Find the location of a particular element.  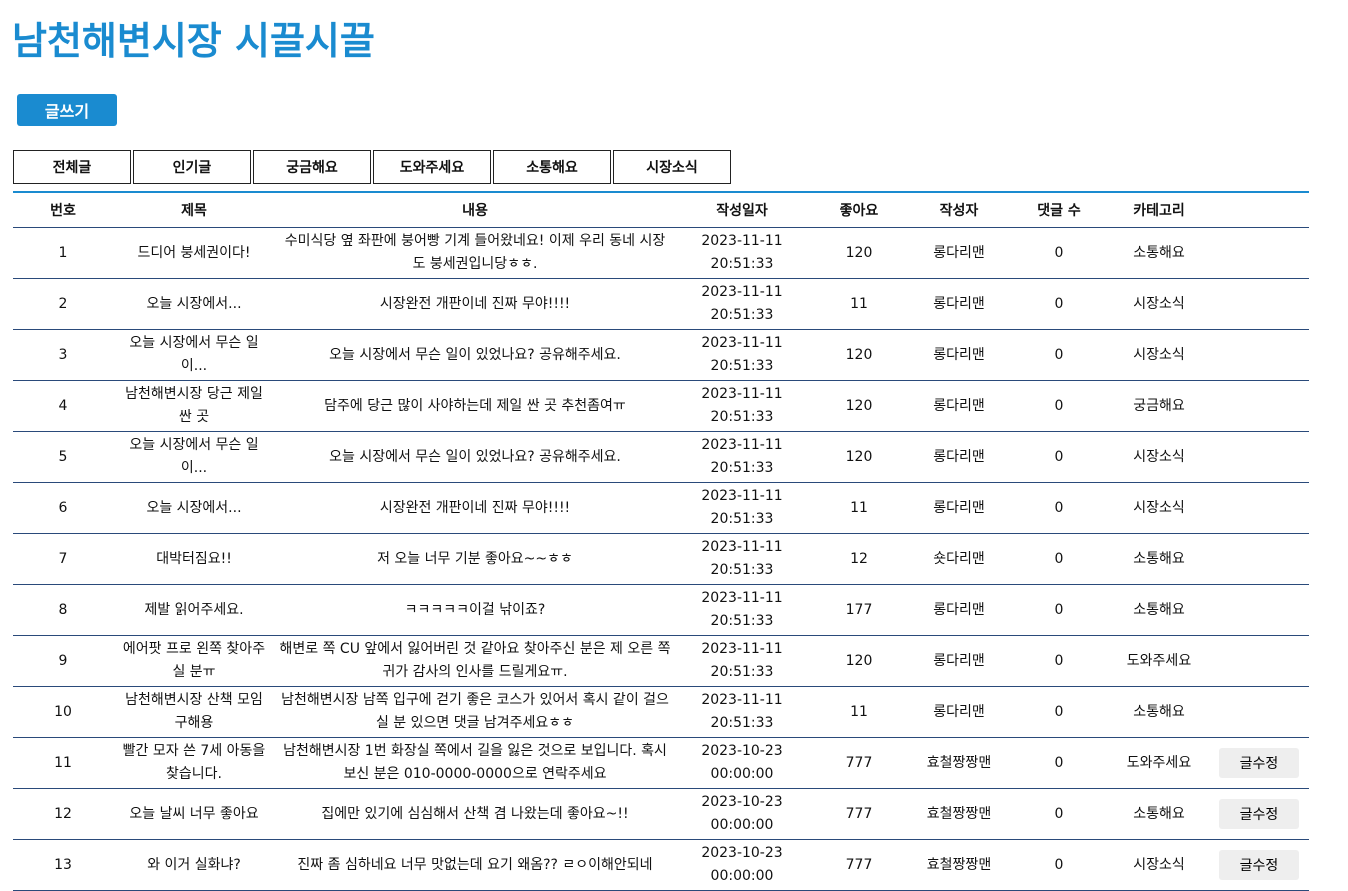

column-header-content: 내용 is located at coordinates (475, 210).